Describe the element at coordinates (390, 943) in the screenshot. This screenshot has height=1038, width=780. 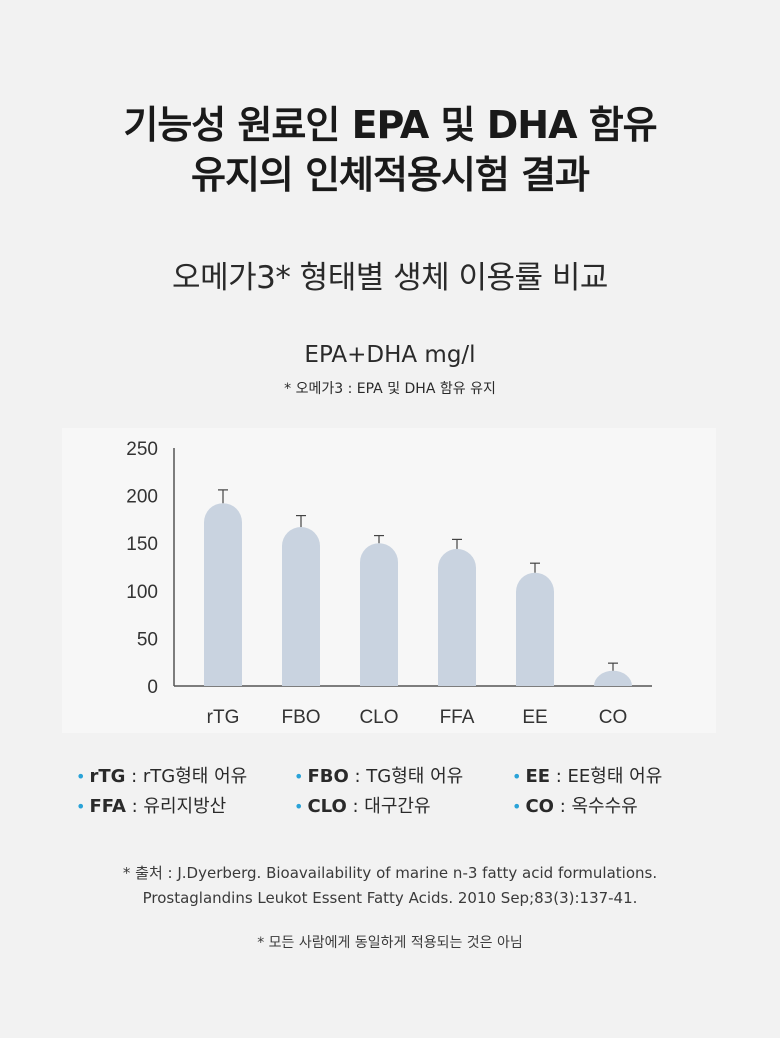
I see `disclaimer: * 모든 사람에게 동일하게 적용되는 것은 아님` at that location.